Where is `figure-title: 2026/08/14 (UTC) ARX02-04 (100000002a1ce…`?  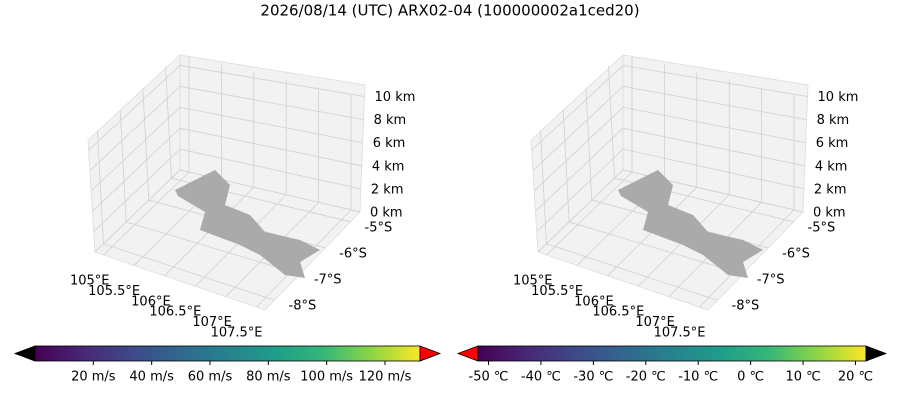
figure-title: 2026/08/14 (UTC) ARX02-04 (100000002a1ce… is located at coordinates (449, 11).